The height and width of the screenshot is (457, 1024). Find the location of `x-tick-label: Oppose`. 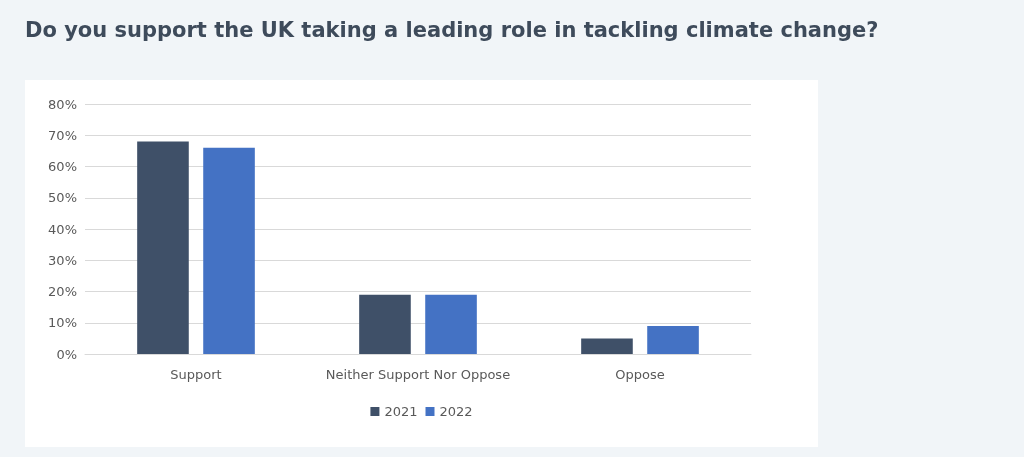

x-tick-label: Oppose is located at coordinates (640, 374).